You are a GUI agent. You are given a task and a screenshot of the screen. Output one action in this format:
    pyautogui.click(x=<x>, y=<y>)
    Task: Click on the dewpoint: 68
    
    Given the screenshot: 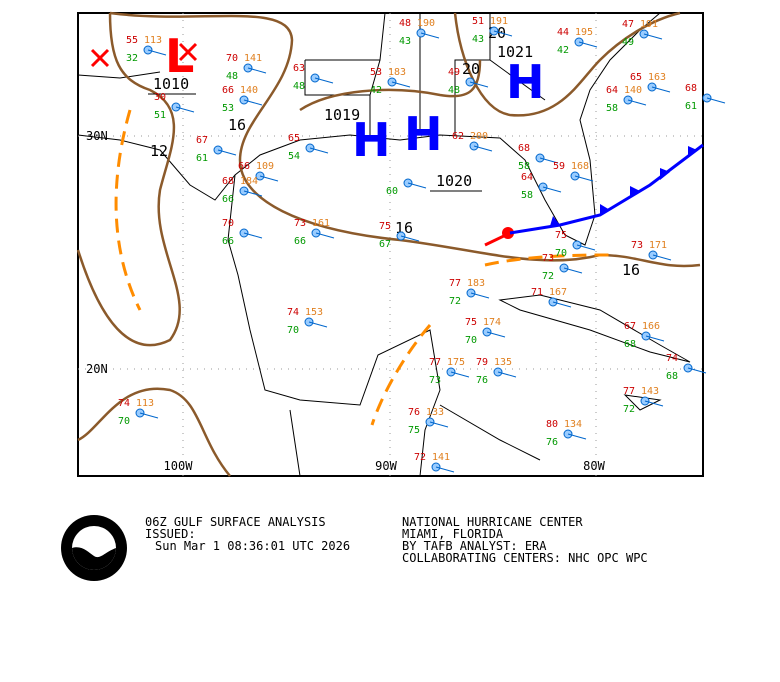 What is the action you would take?
    pyautogui.click(x=672, y=376)
    